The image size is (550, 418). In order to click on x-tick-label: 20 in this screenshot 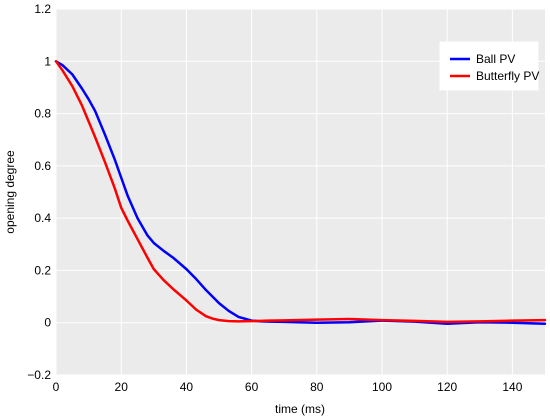, I will do `click(122, 387)`.